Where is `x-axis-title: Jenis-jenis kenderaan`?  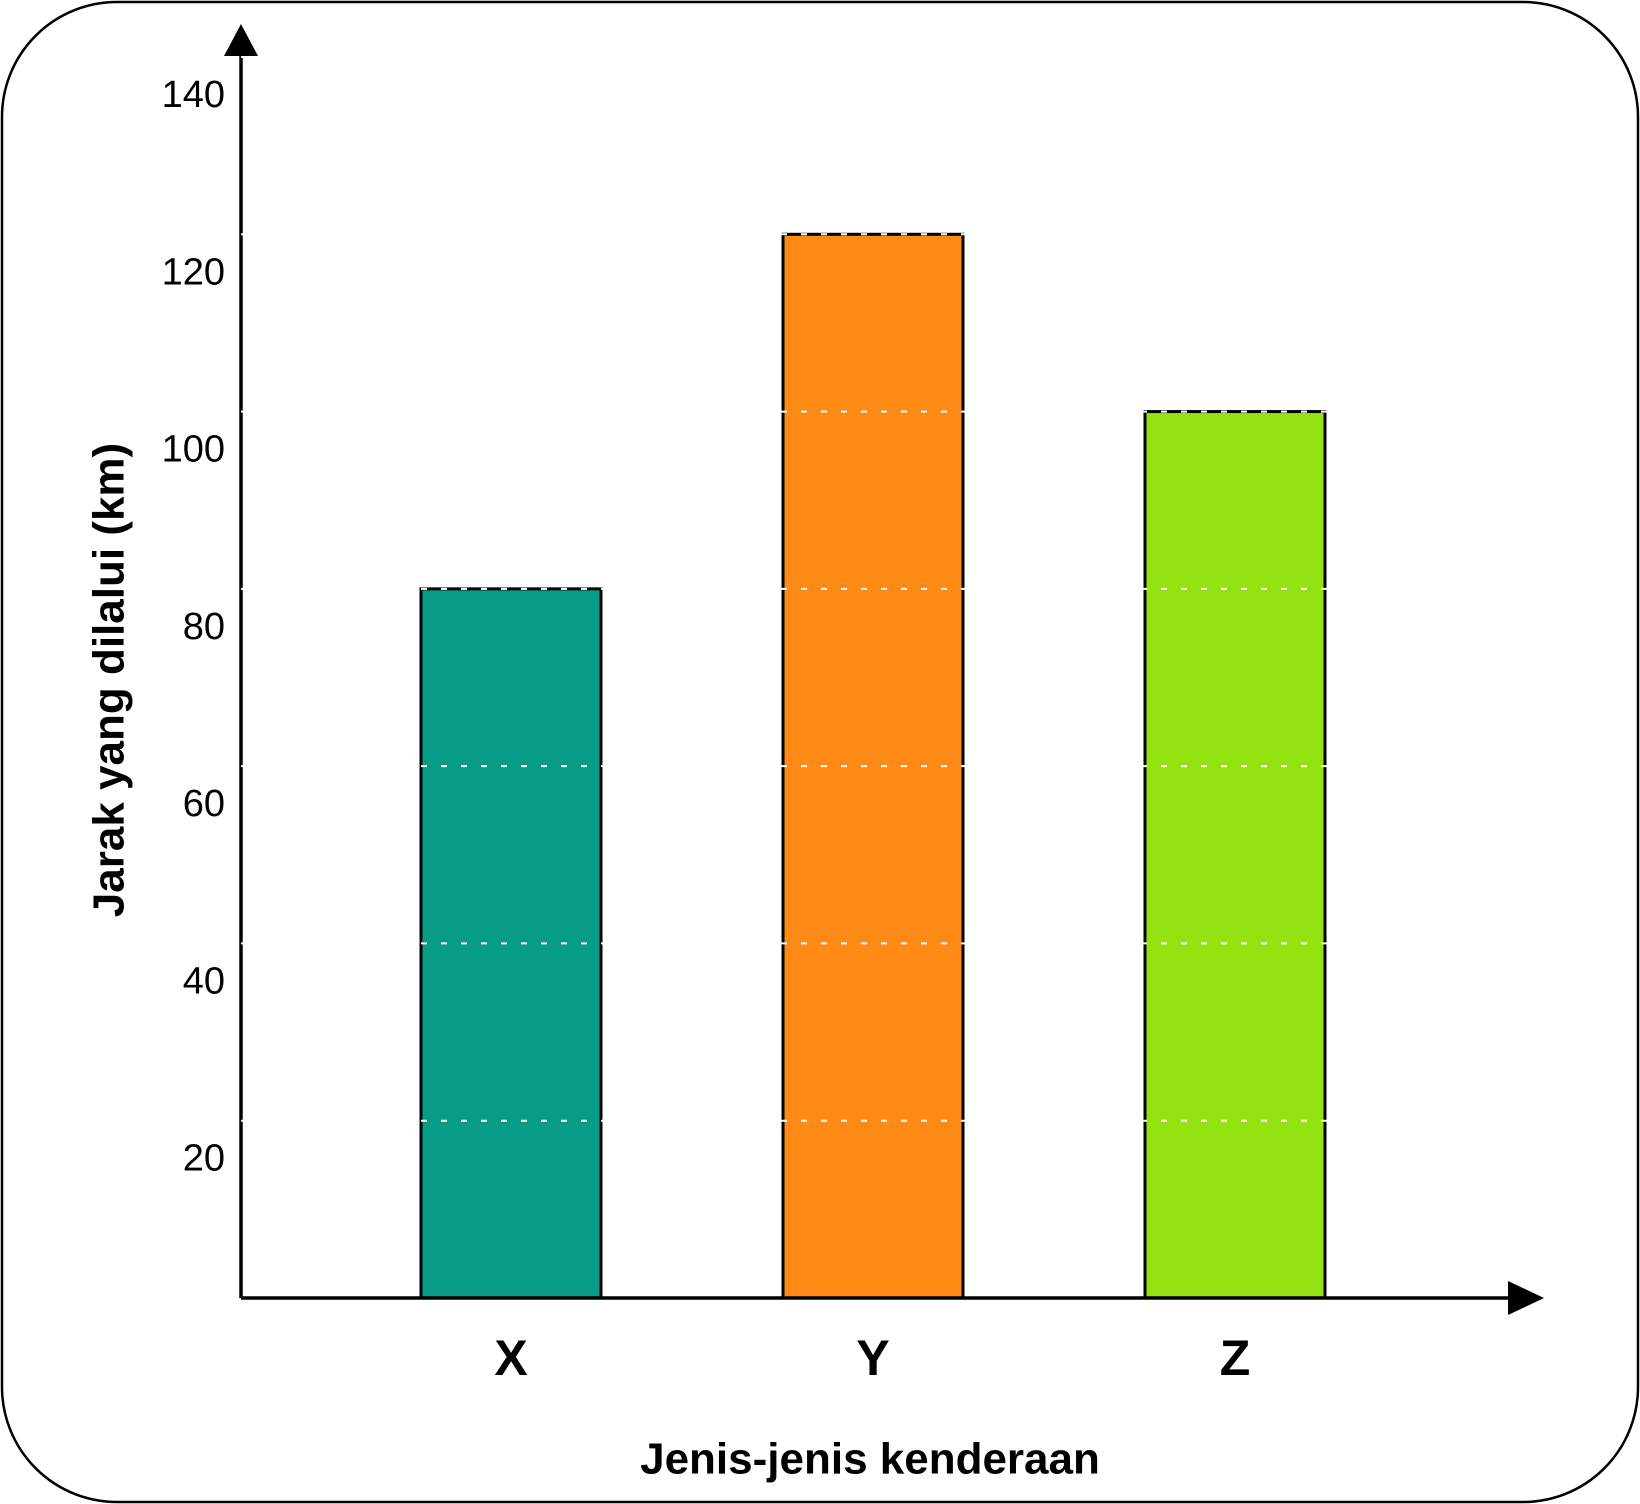 x-axis-title: Jenis-jenis kenderaan is located at coordinates (870, 1459).